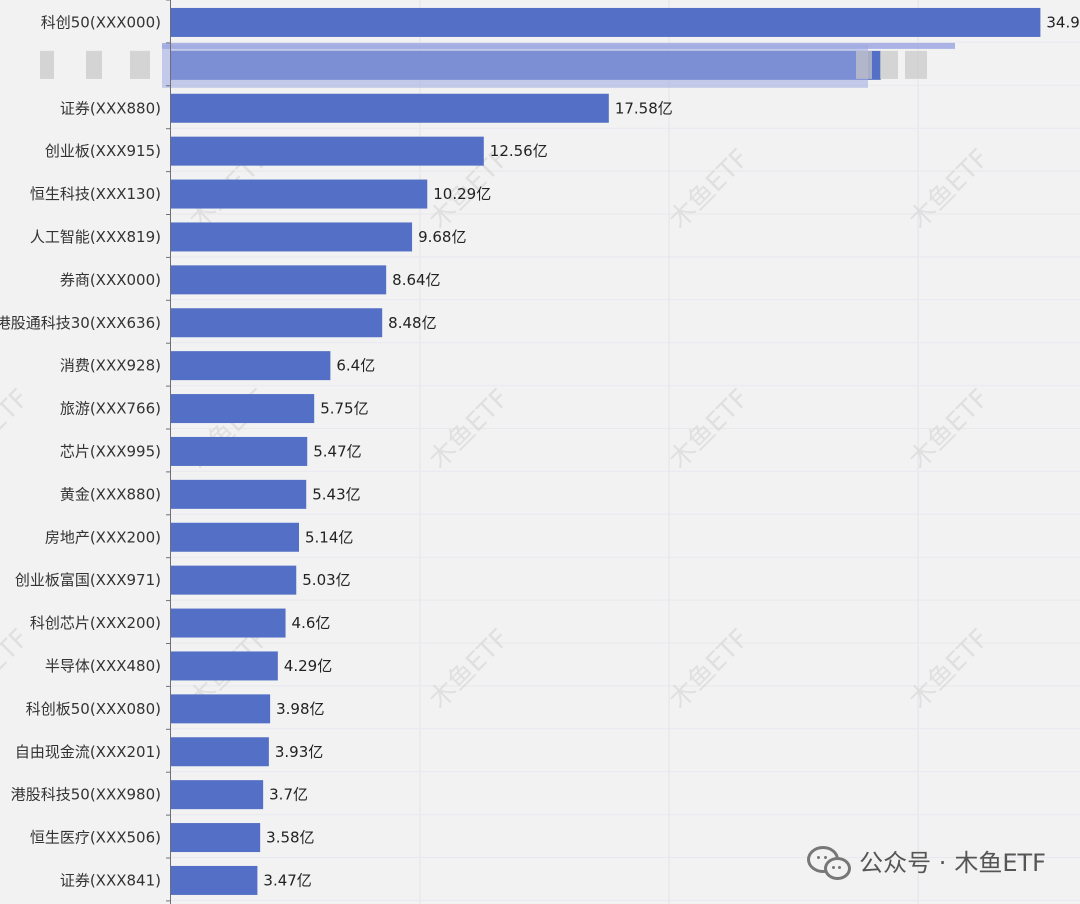  What do you see at coordinates (110, 366) in the screenshot?
I see `category-label: 消费(XXX928)` at bounding box center [110, 366].